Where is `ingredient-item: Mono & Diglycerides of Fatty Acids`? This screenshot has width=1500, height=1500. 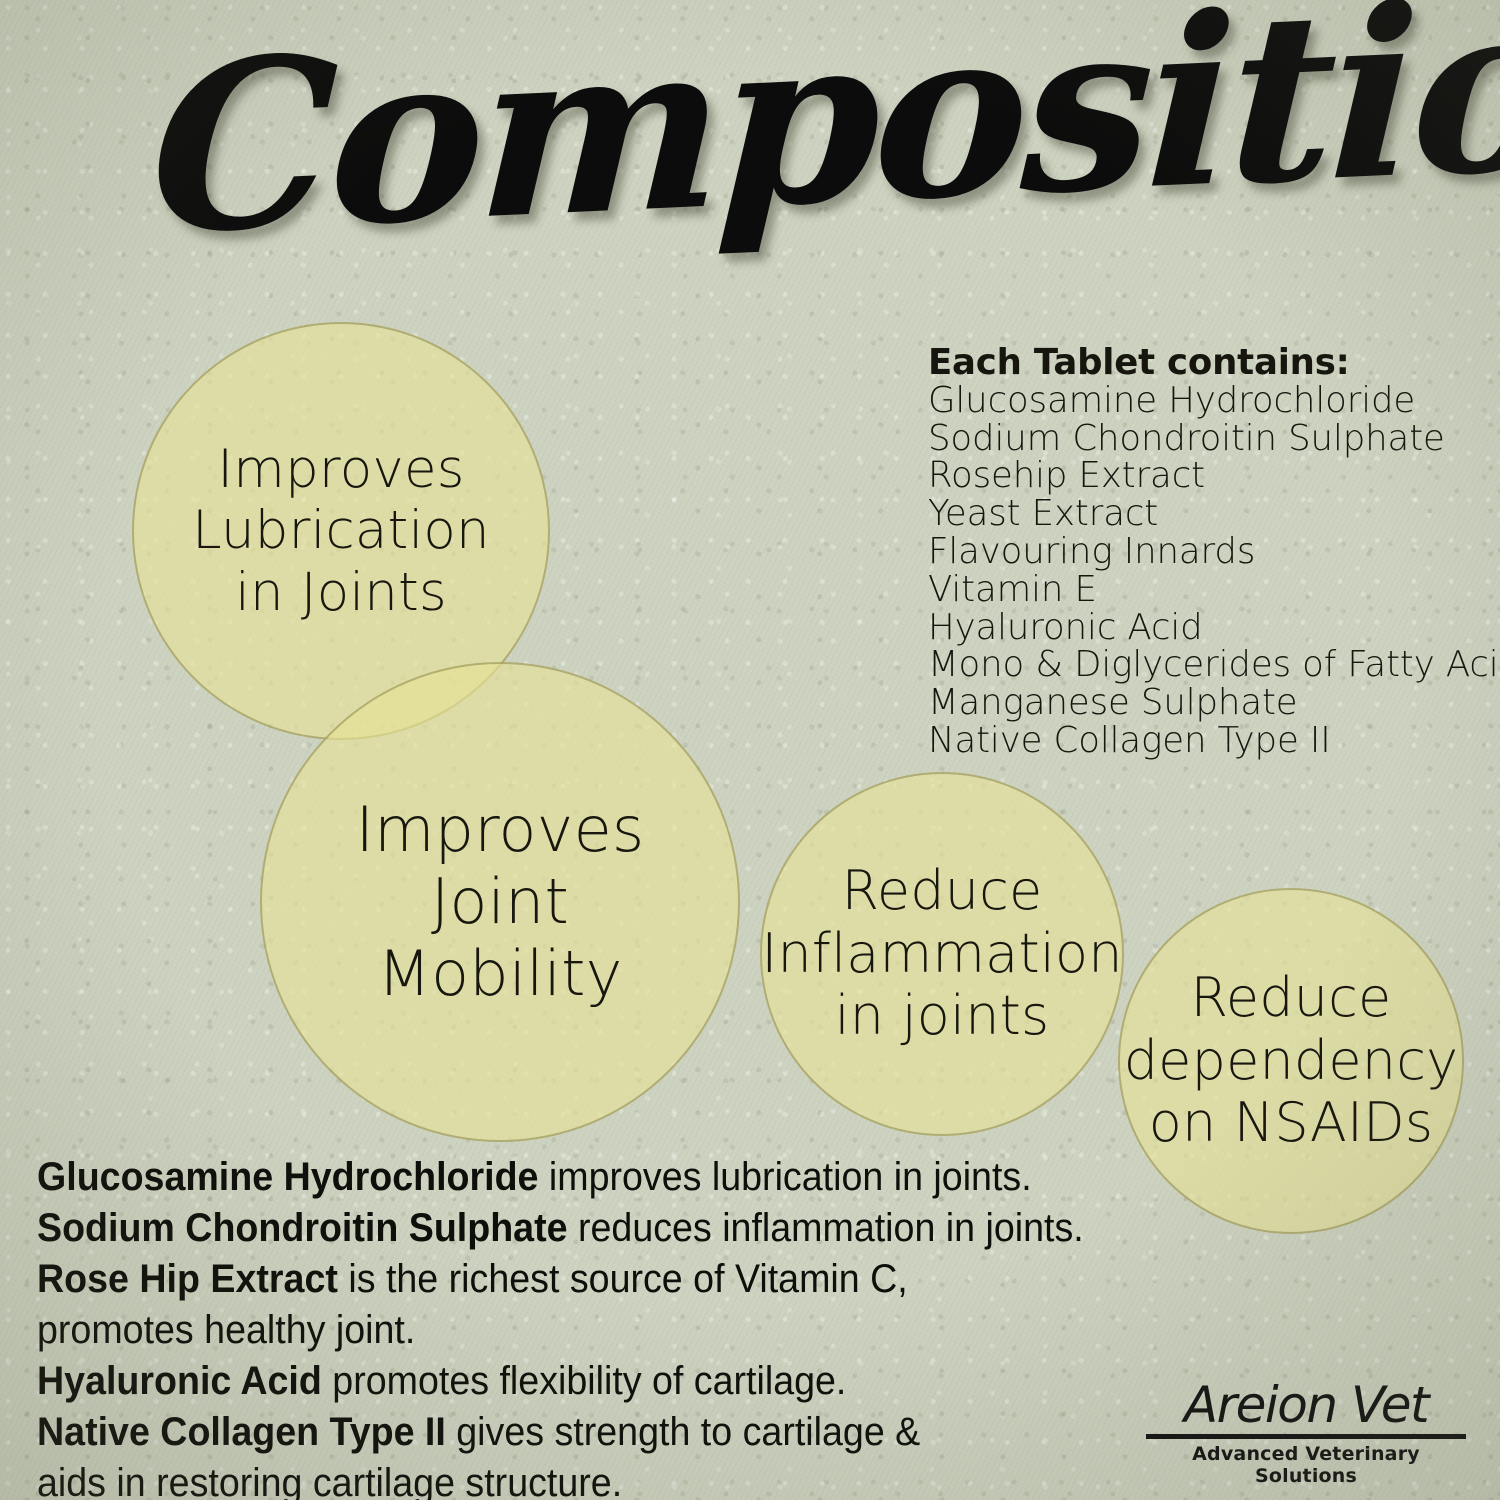
ingredient-item: Mono & Diglycerides of Fatty Acids is located at coordinates (1214, 665).